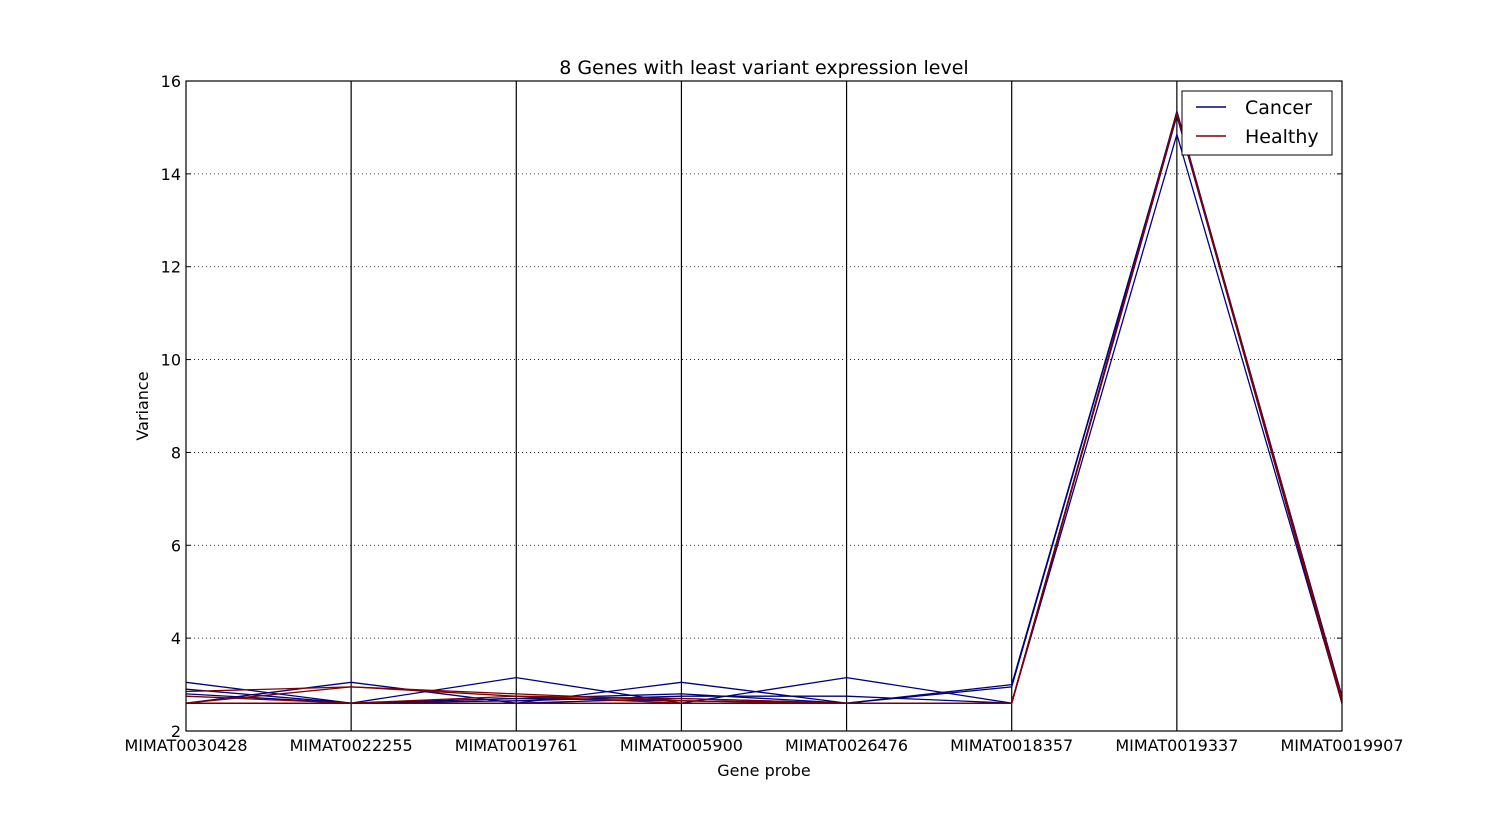  Describe the element at coordinates (846, 745) in the screenshot. I see `x-tick-label: MIMAT0026476` at that location.